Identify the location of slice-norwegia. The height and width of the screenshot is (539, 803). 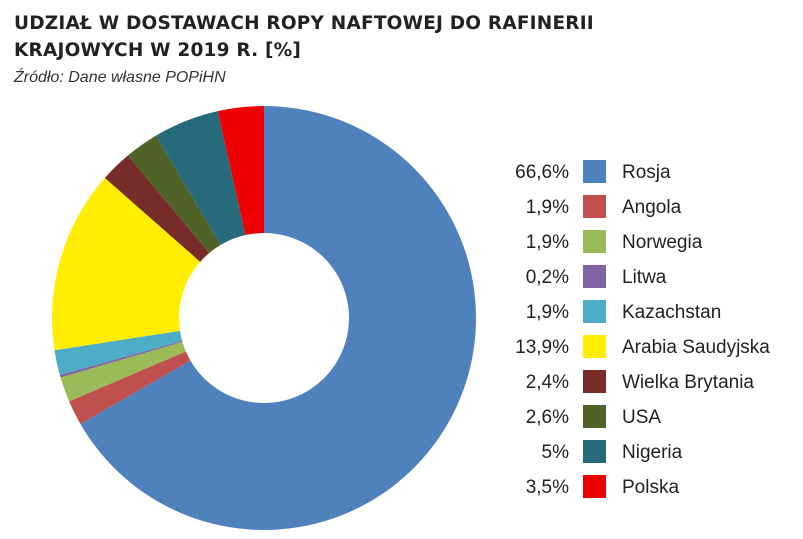
(123, 371).